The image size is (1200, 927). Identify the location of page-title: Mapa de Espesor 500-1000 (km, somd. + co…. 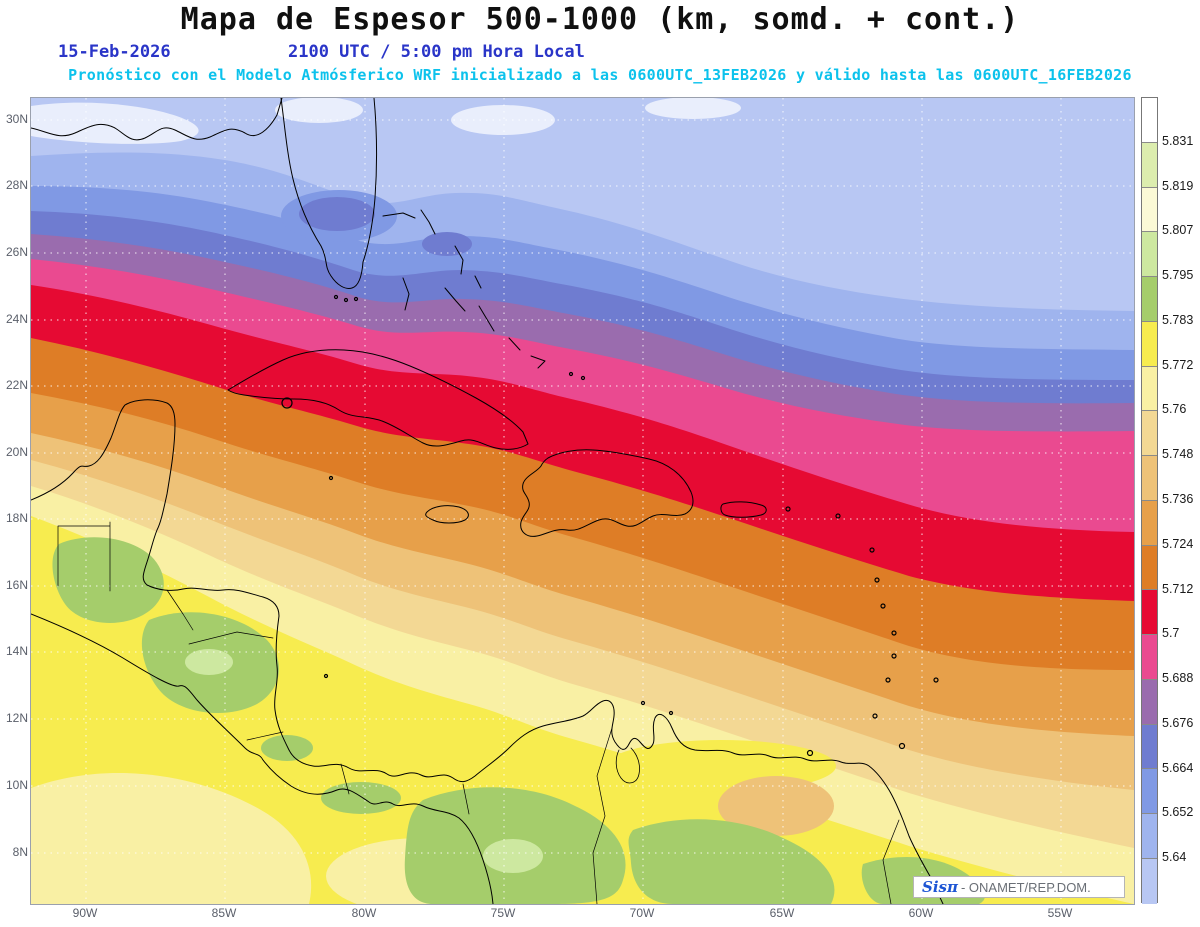
(600, 19).